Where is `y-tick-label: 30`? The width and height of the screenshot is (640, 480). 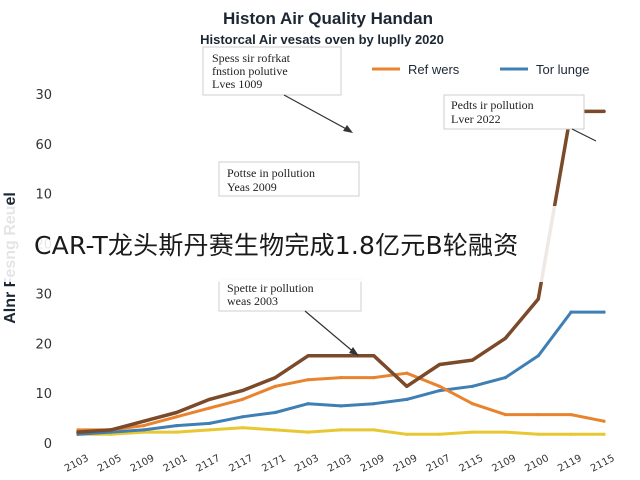
y-tick-label: 30 is located at coordinates (43, 95).